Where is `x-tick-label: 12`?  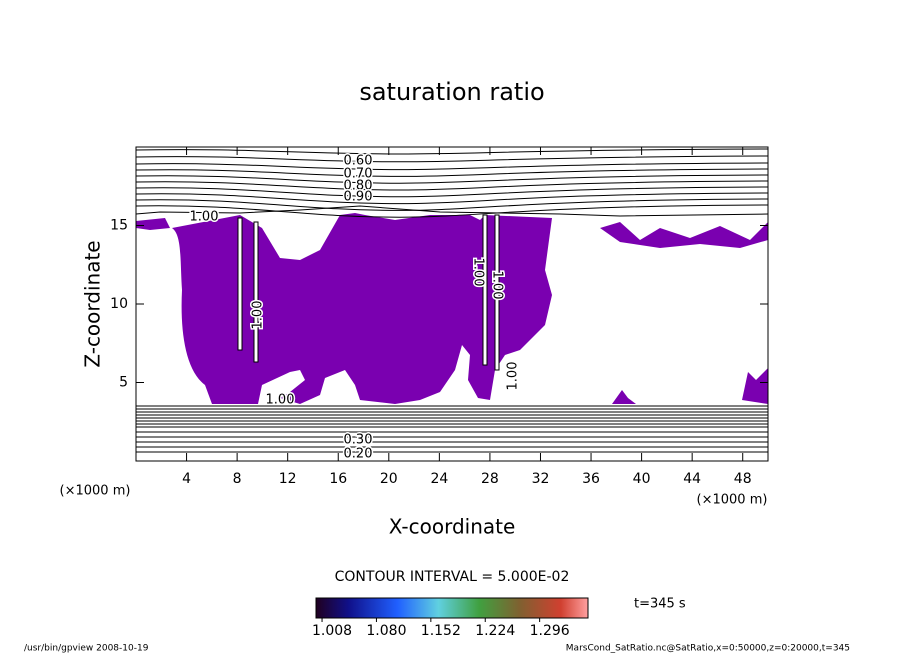
x-tick-label: 12 is located at coordinates (288, 479).